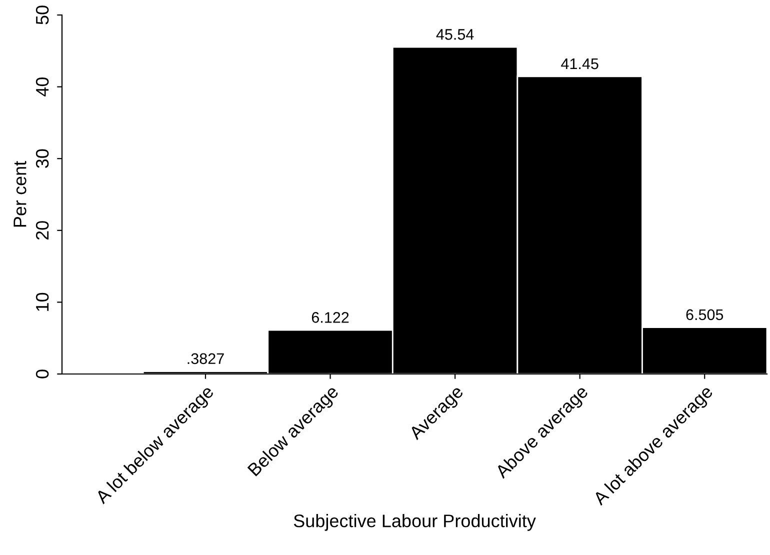 This screenshot has width=770, height=555. Describe the element at coordinates (42, 374) in the screenshot. I see `y-tick-label: 0` at that location.